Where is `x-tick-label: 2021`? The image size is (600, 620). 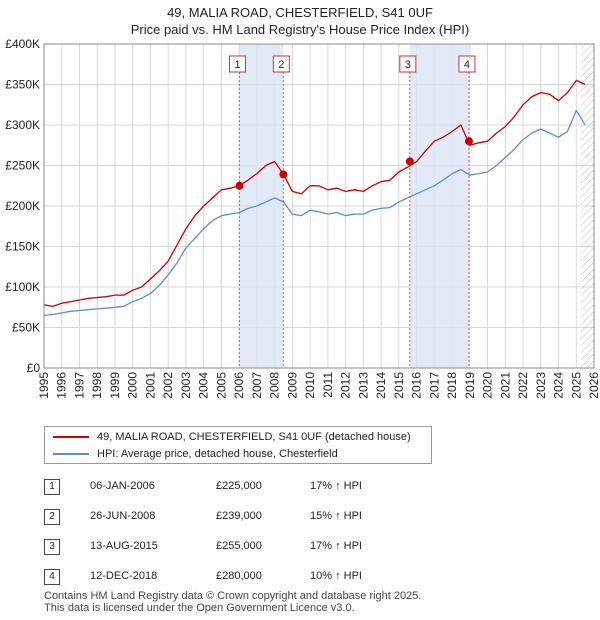
x-tick-label: 2021 is located at coordinates (505, 385).